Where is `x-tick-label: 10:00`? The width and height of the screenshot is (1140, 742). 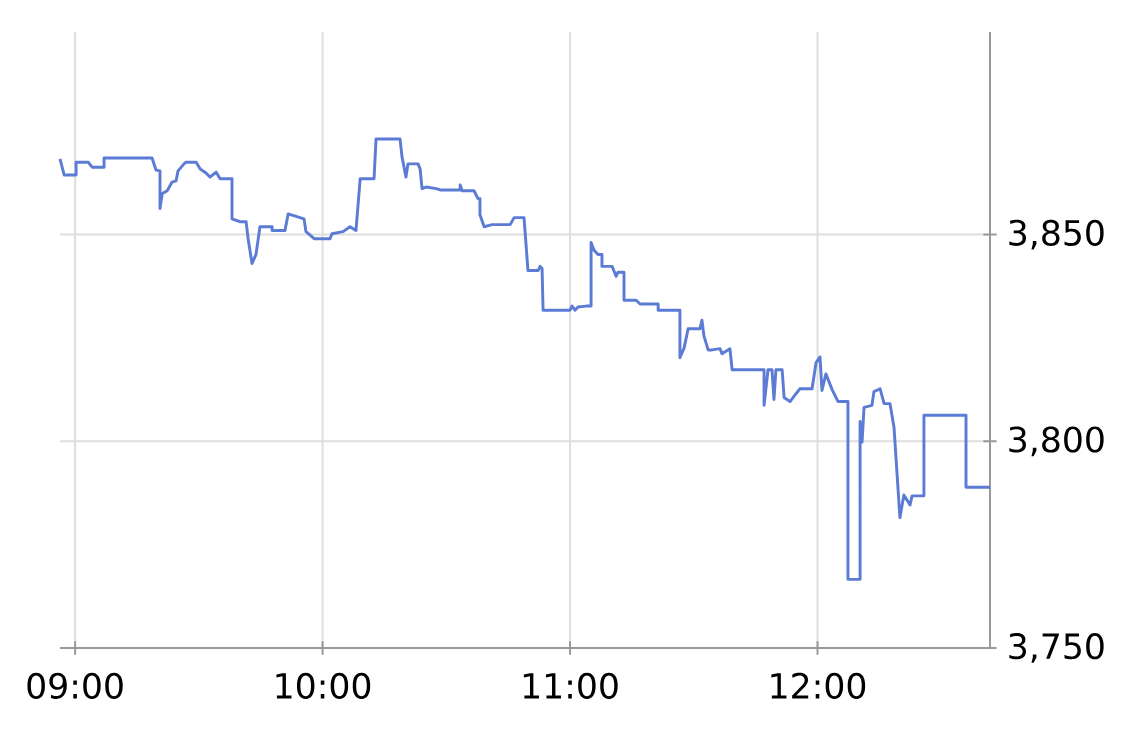
x-tick-label: 10:00 is located at coordinates (323, 685).